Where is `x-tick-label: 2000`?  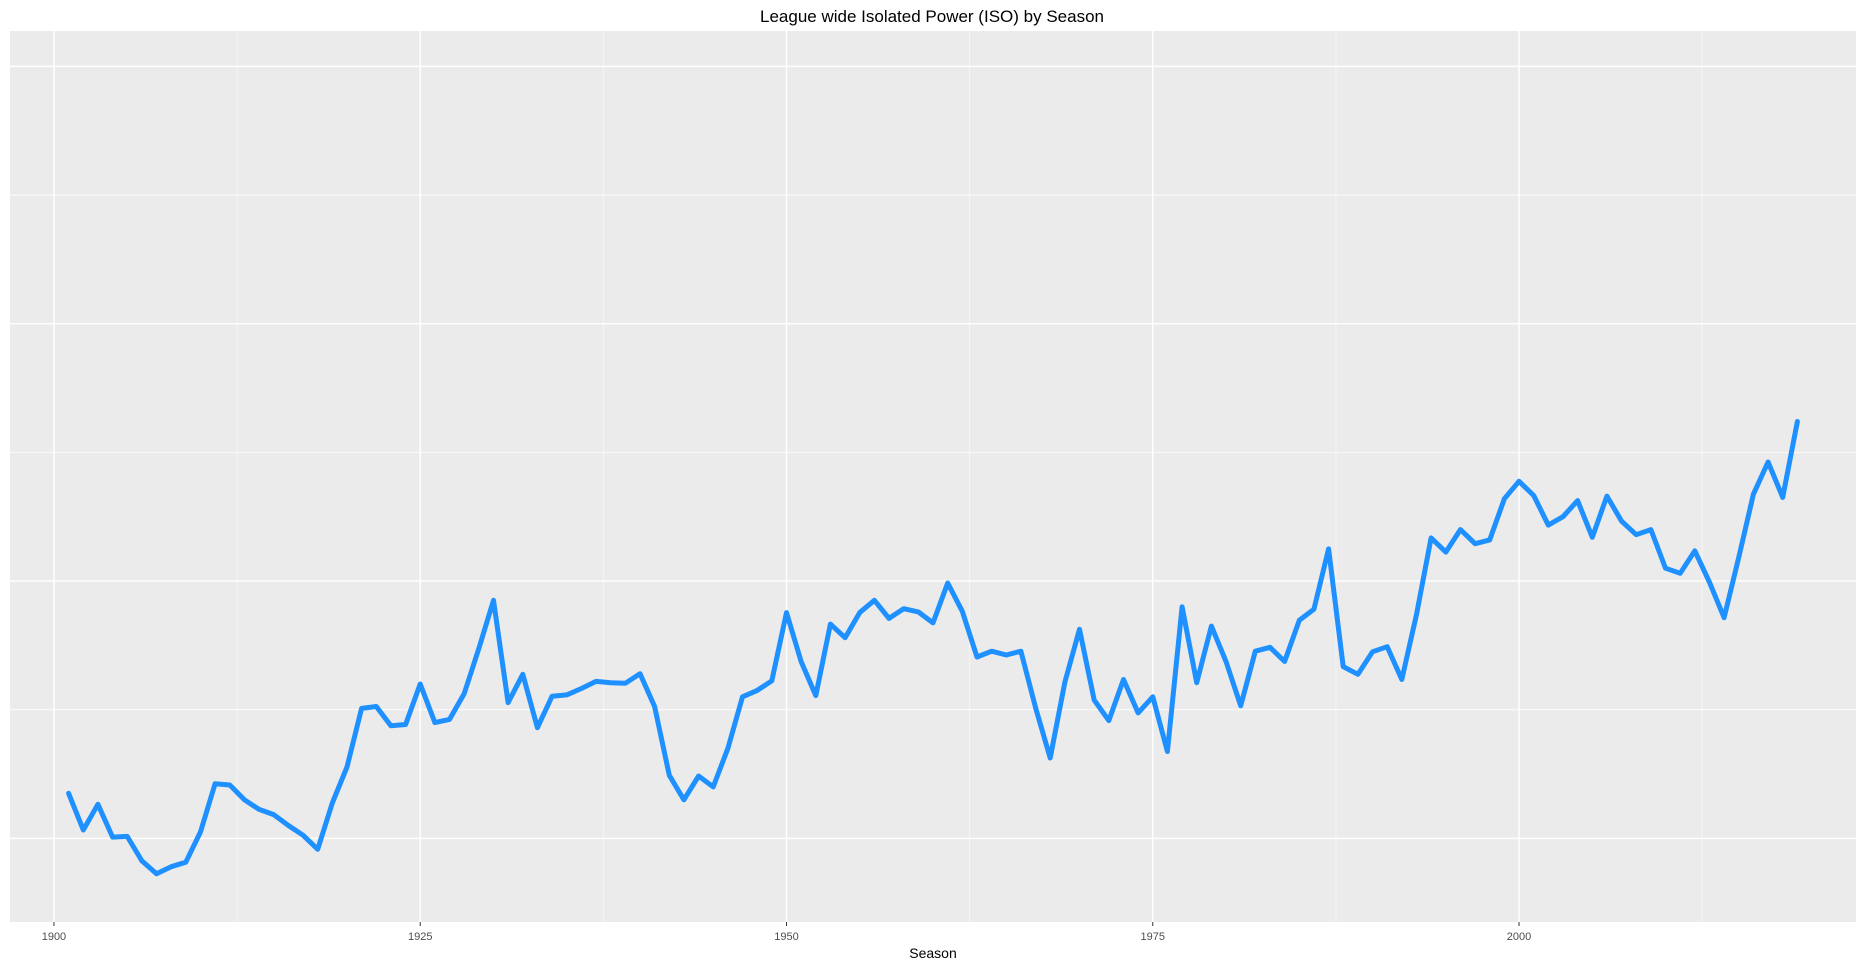 x-tick-label: 2000 is located at coordinates (1519, 937).